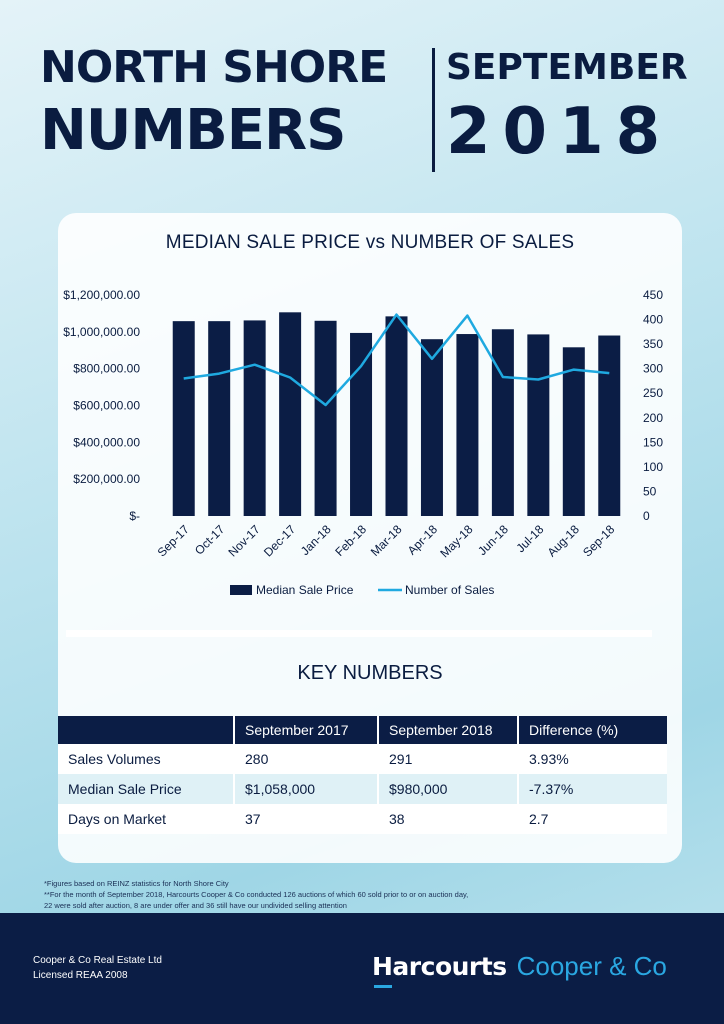 This screenshot has width=724, height=1024. What do you see at coordinates (386, 540) in the screenshot?
I see `x-tick-label: Mar-18` at bounding box center [386, 540].